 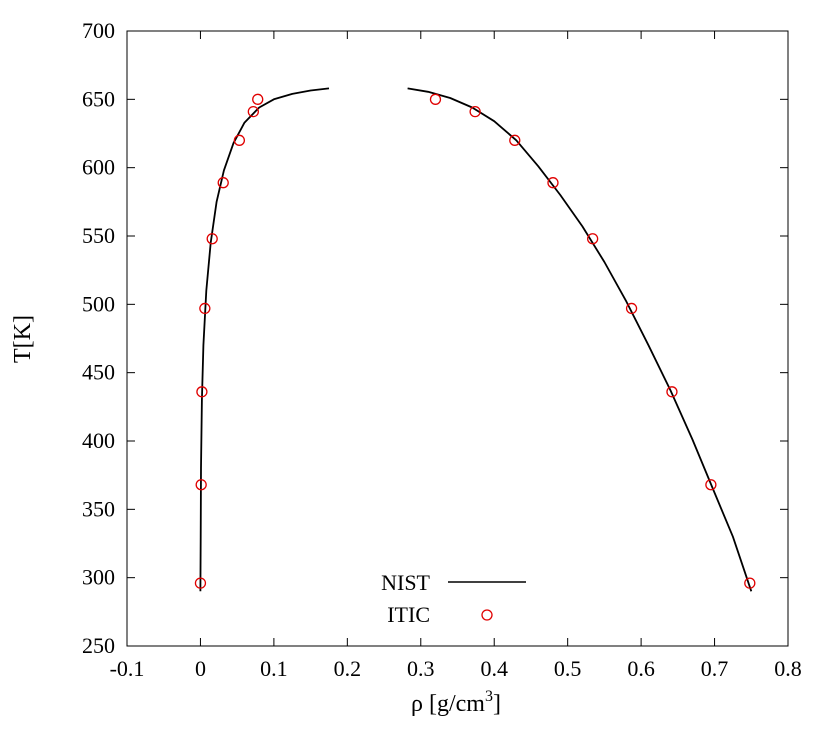 What do you see at coordinates (453, 598) in the screenshot?
I see `legend: NIST ITIC` at bounding box center [453, 598].